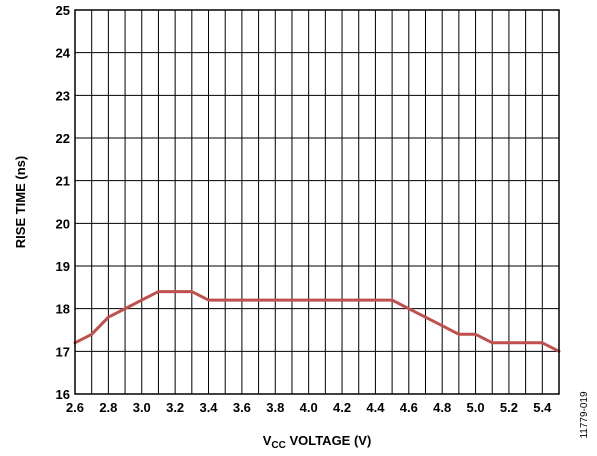 The height and width of the screenshot is (456, 597). I want to click on x-tick-label: 3.4, so click(208, 407).